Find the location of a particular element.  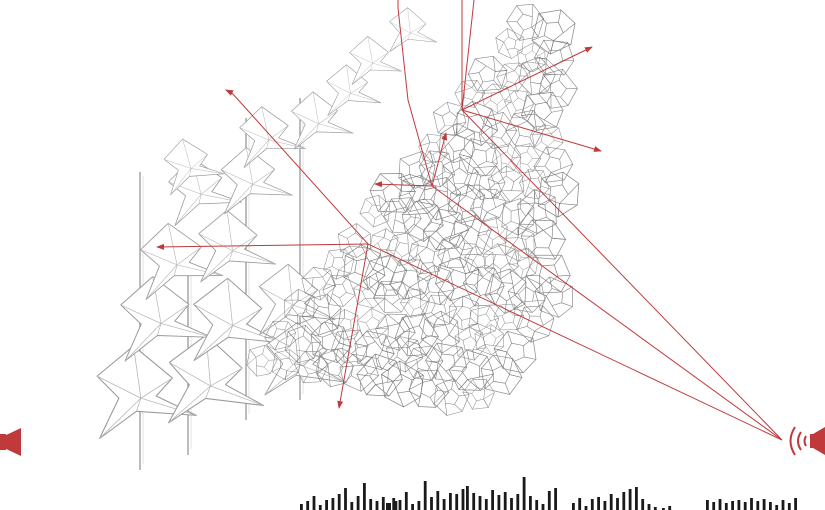

audio-waveform is located at coordinates (548, 493).